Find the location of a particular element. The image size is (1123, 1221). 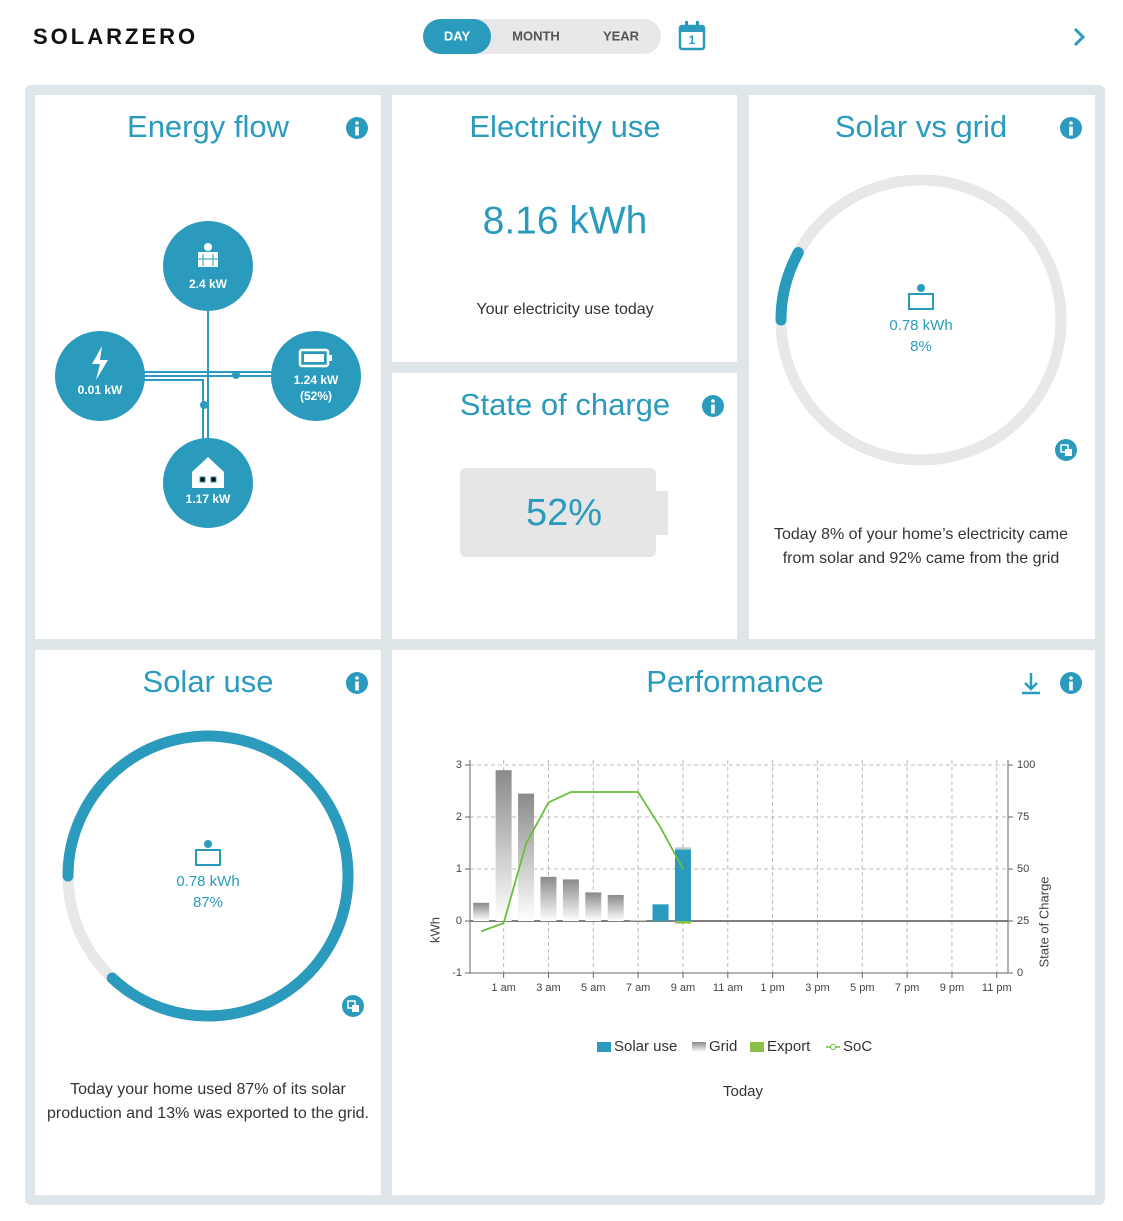

panel-title: Performance is located at coordinates (734, 681).